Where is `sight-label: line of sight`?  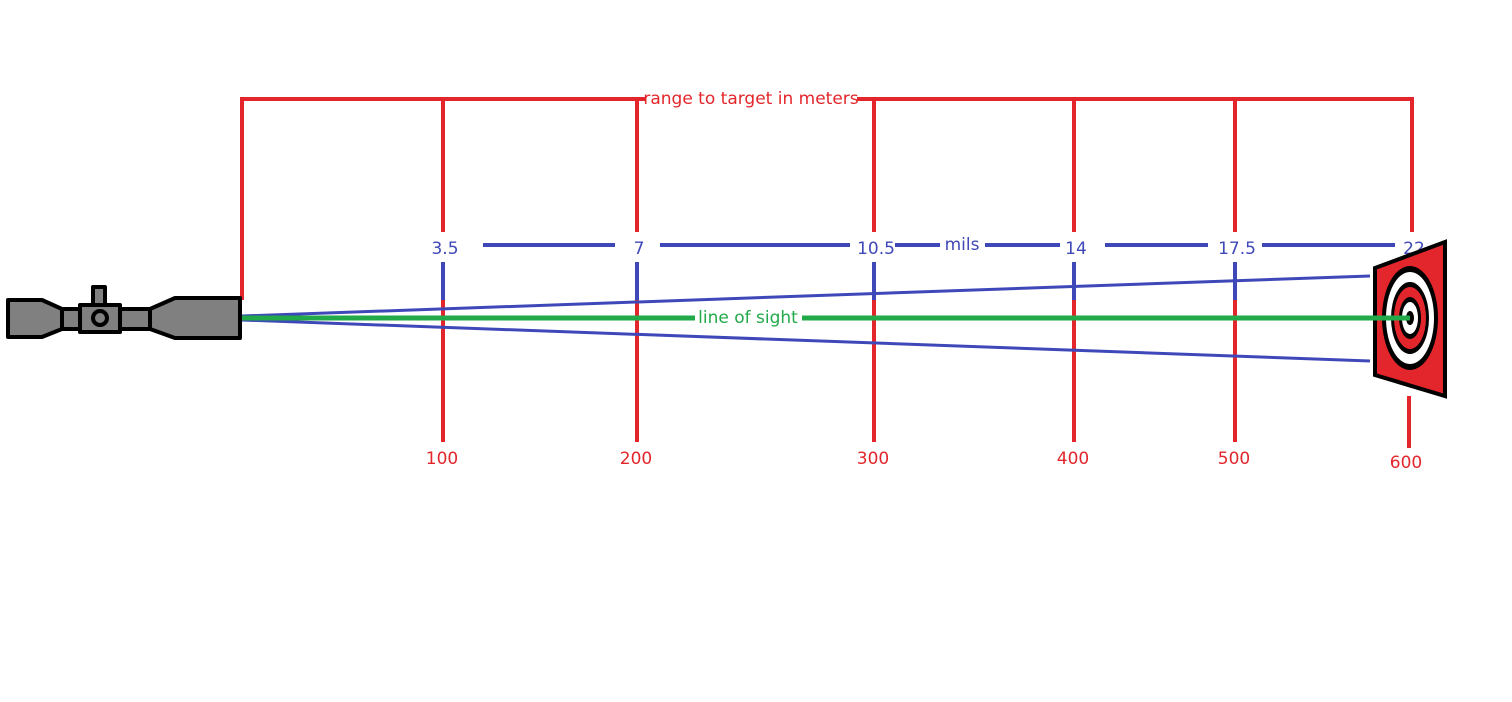
sight-label: line of sight is located at coordinates (748, 318).